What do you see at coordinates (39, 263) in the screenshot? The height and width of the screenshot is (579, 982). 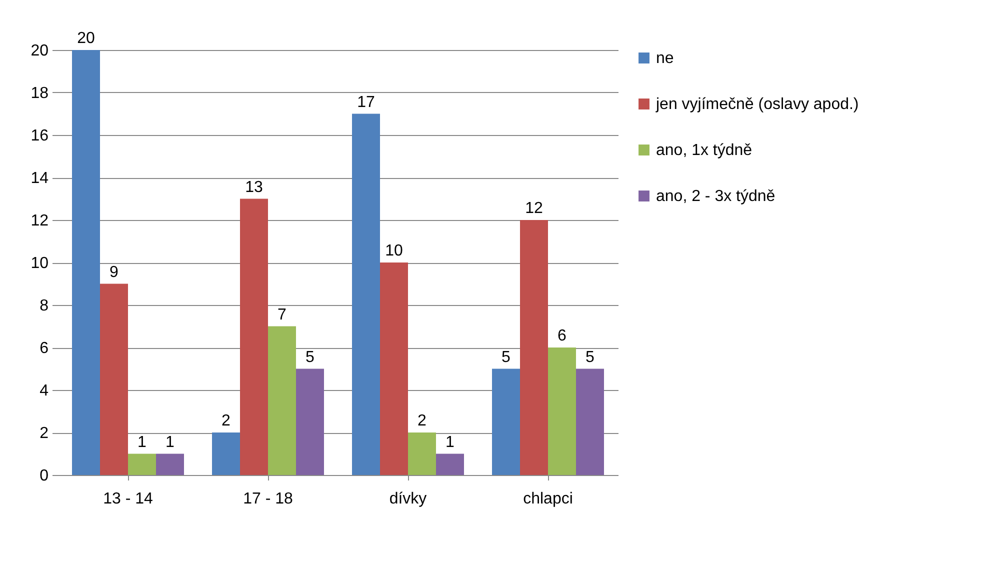 I see `y-tick-label: 10` at bounding box center [39, 263].